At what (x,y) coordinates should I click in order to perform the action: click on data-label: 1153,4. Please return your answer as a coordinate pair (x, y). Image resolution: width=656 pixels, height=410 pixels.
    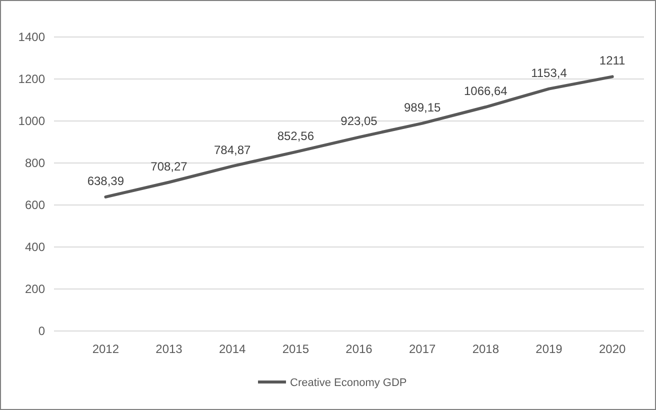
    Looking at the image, I should click on (549, 73).